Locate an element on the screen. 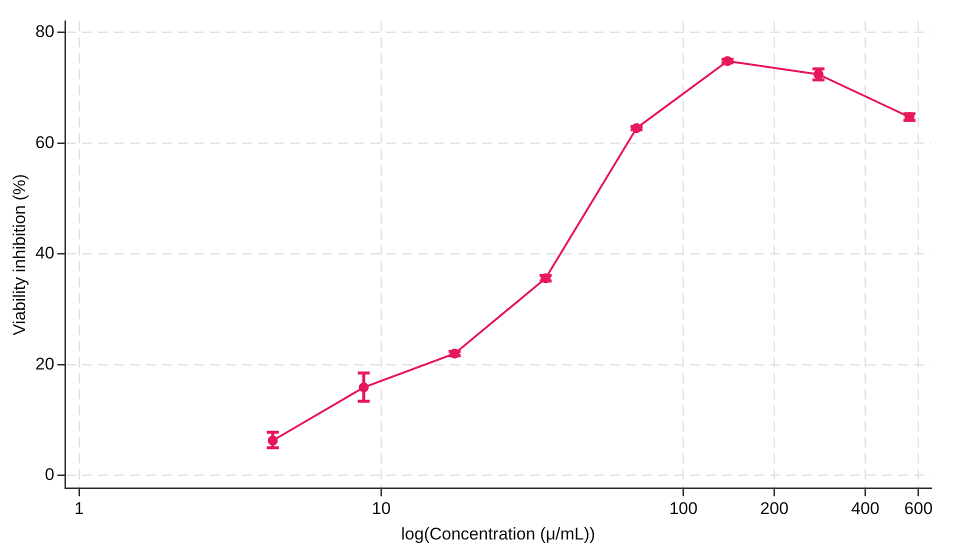 The height and width of the screenshot is (555, 953). y-tick-label: 0 is located at coordinates (49, 474).